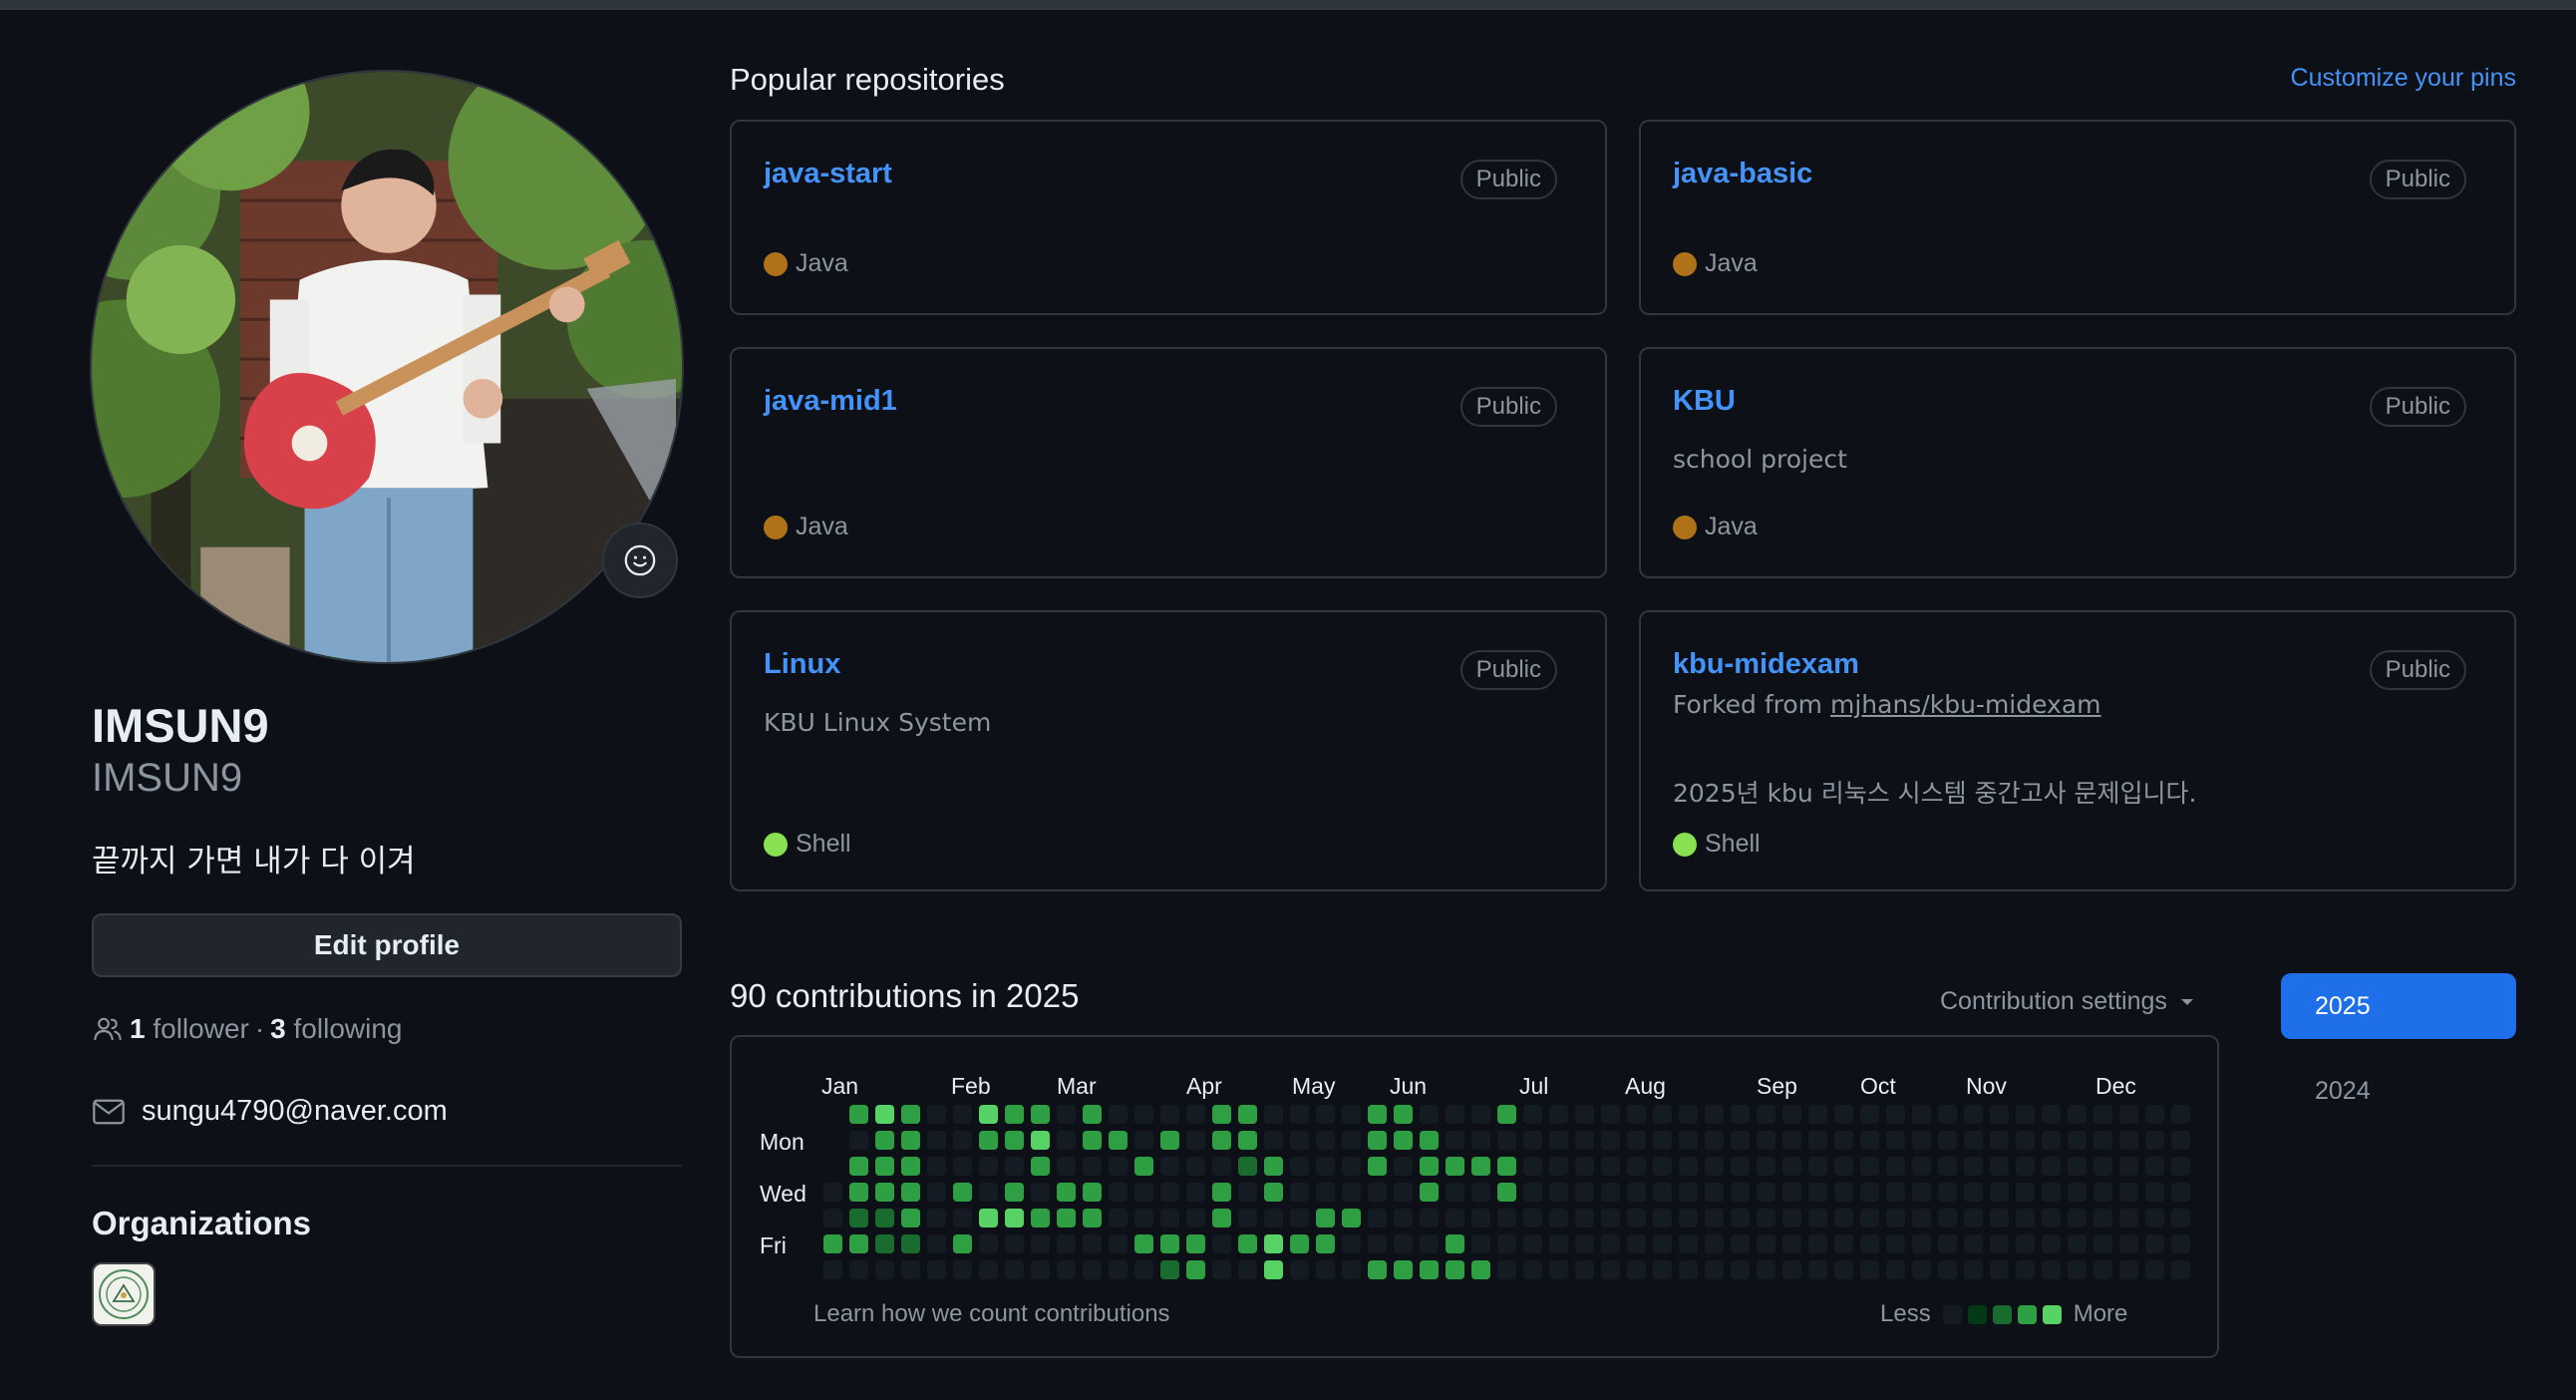 Image resolution: width=2576 pixels, height=1400 pixels. Describe the element at coordinates (991, 1314) in the screenshot. I see `learn-contributions-link: Learn how we count contributions` at that location.